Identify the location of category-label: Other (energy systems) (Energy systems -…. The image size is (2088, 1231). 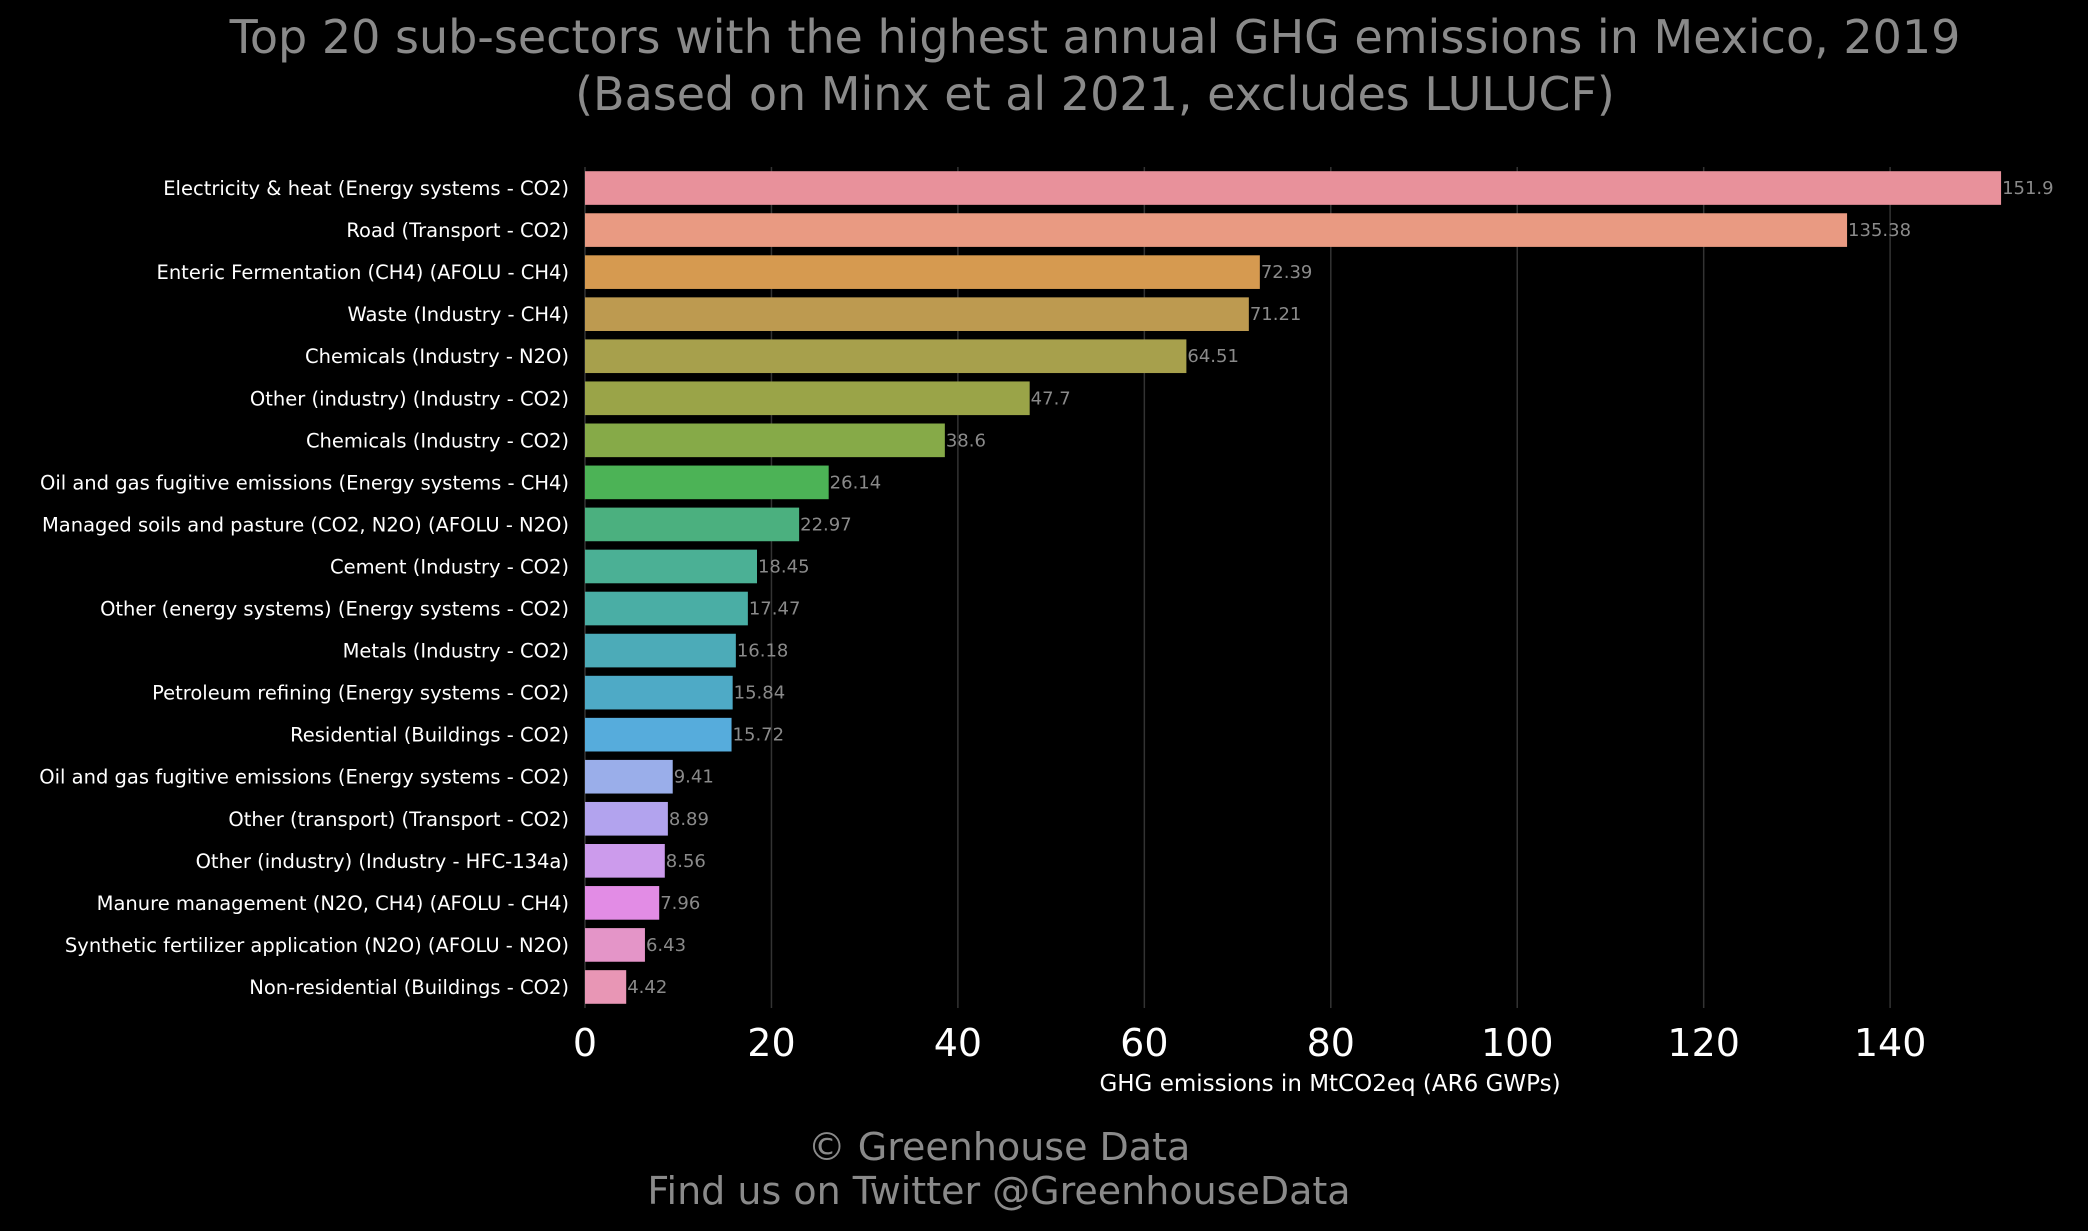
(334, 609).